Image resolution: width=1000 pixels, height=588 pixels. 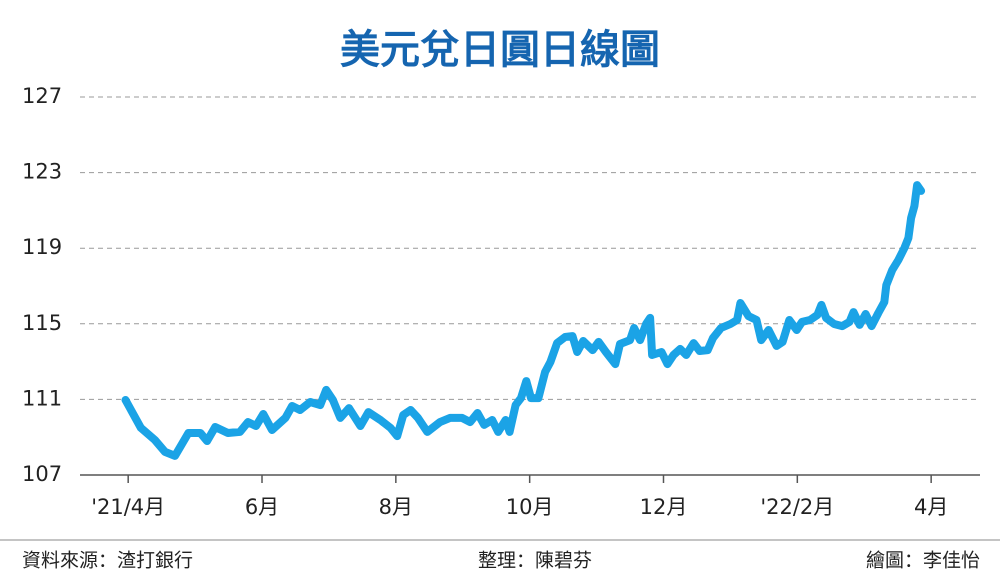 What do you see at coordinates (42, 323) in the screenshot?
I see `y-tick-label: 115` at bounding box center [42, 323].